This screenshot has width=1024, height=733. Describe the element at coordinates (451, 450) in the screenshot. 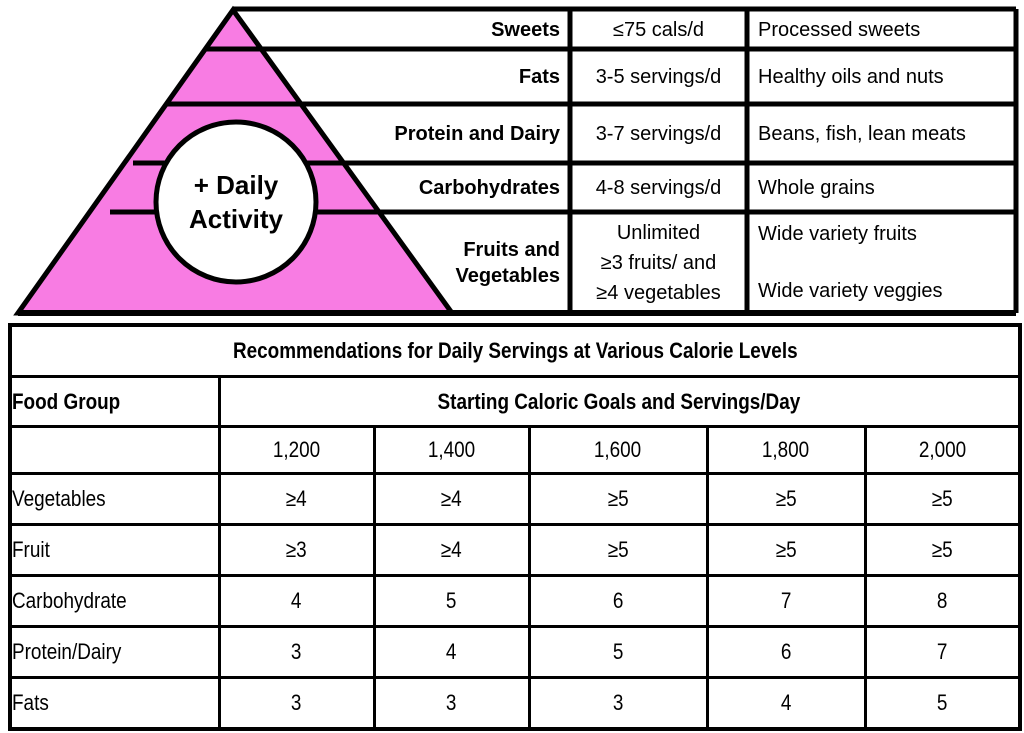

I see `calorie-header-cell: 1,400` at that location.